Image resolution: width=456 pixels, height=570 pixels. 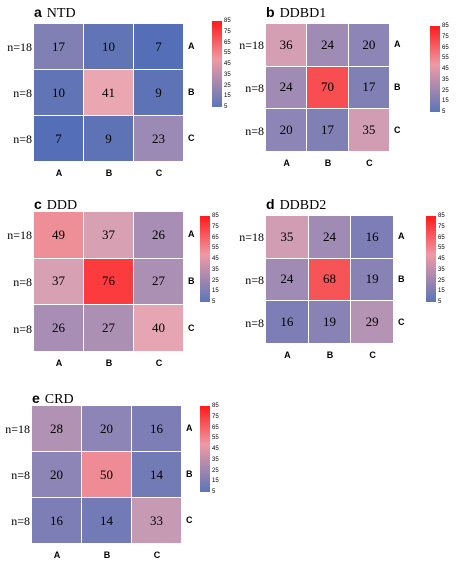 I want to click on heatmap-cell: 23, so click(x=159, y=139).